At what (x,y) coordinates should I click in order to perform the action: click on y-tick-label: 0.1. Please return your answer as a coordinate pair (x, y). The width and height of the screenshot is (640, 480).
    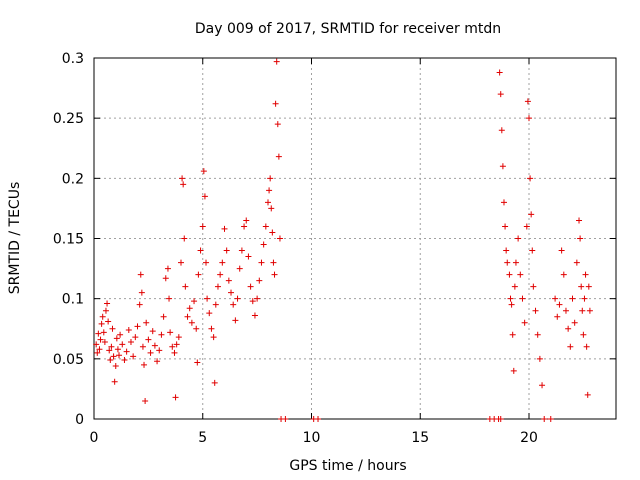
    Looking at the image, I should click on (73, 300).